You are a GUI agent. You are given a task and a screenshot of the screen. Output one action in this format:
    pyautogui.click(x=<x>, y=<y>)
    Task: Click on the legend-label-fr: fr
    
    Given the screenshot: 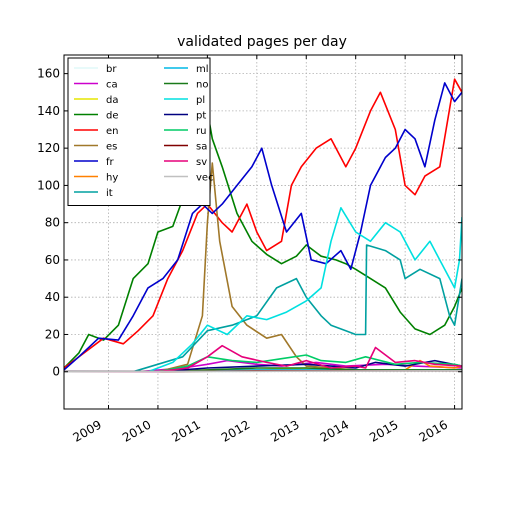 What is the action you would take?
    pyautogui.click(x=110, y=162)
    